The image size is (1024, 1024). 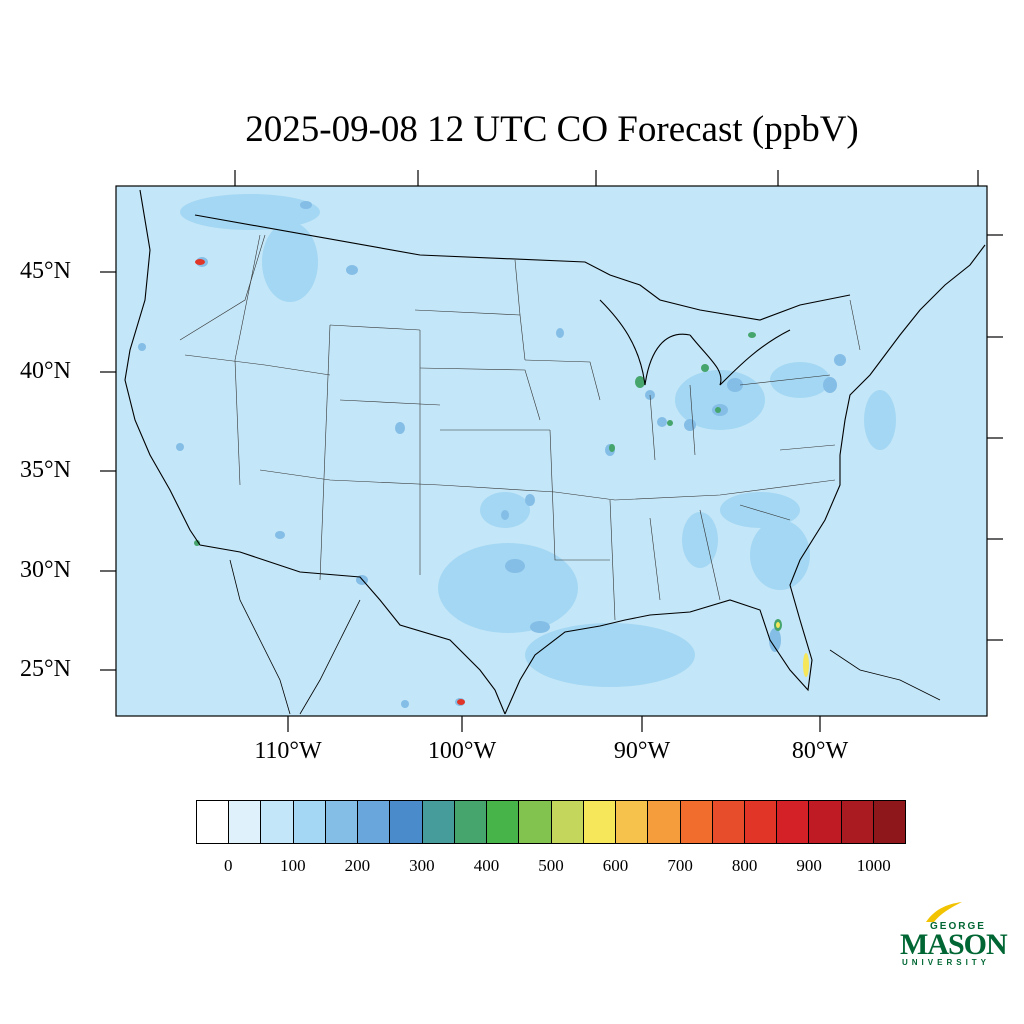 What do you see at coordinates (585, 637) in the screenshot?
I see `mexico-border` at bounding box center [585, 637].